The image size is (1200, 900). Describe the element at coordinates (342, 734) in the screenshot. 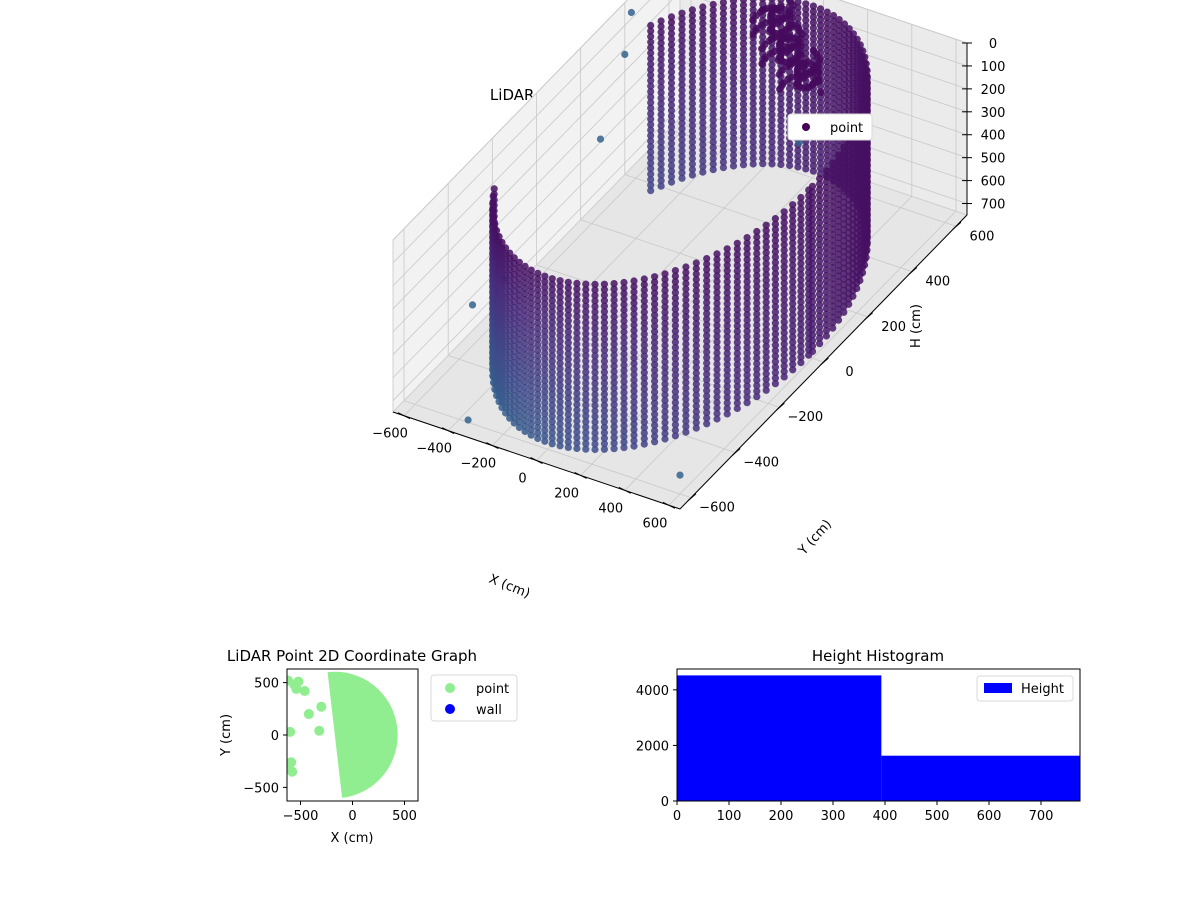

I see `chart-2d-points` at that location.